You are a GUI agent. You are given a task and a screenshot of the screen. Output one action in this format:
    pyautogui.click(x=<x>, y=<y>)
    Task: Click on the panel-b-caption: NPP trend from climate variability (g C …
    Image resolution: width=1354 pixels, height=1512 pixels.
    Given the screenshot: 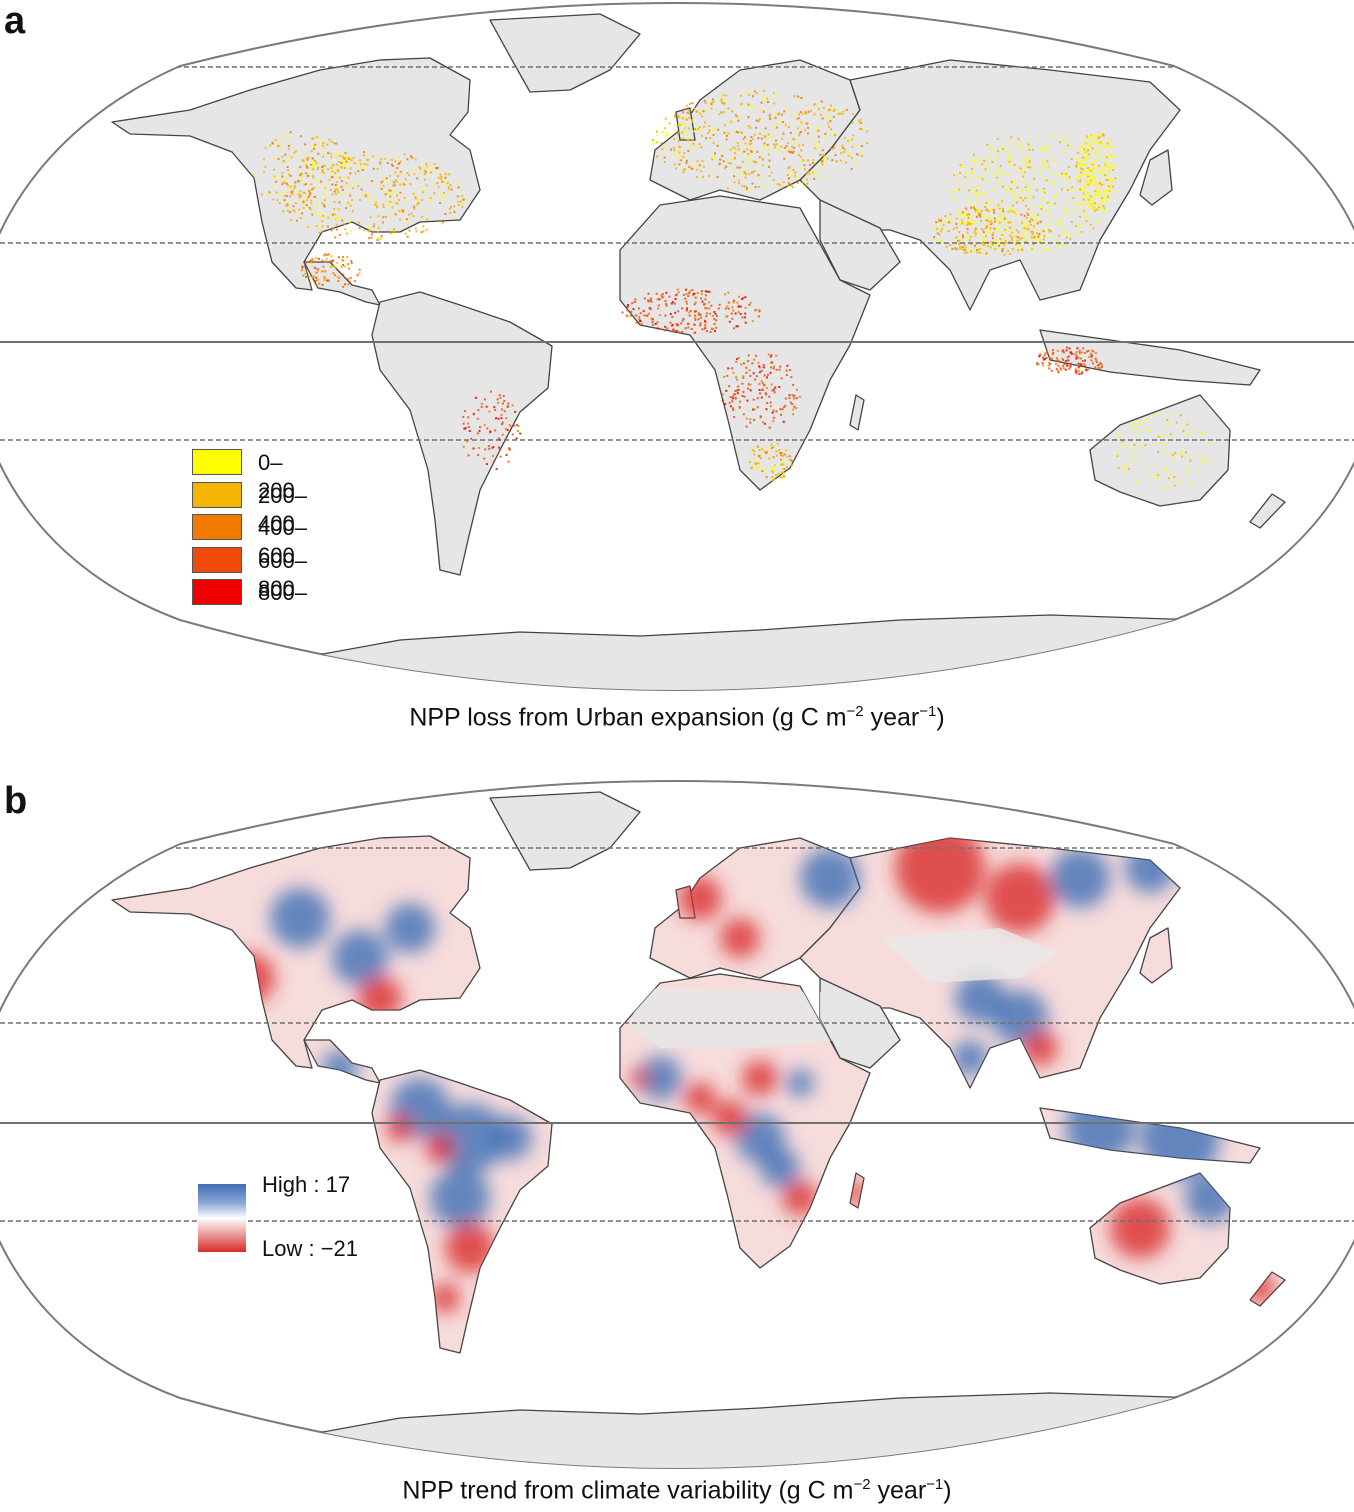 What is the action you would take?
    pyautogui.click(x=677, y=1490)
    